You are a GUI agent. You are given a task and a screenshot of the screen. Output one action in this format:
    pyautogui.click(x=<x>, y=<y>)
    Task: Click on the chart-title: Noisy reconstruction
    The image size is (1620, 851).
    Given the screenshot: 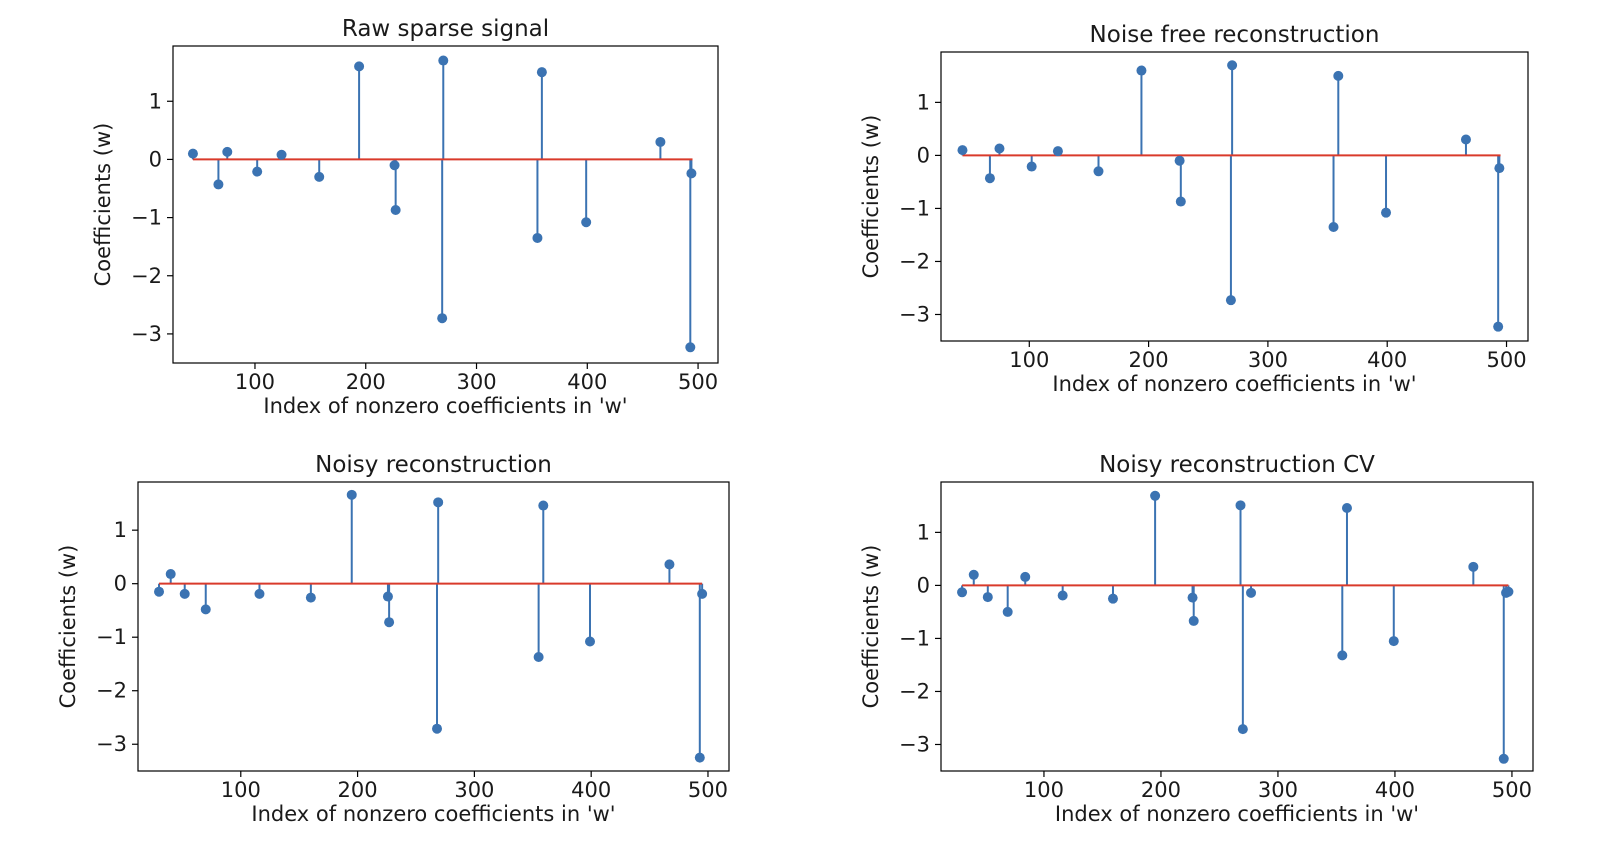 What is the action you would take?
    pyautogui.click(x=433, y=465)
    